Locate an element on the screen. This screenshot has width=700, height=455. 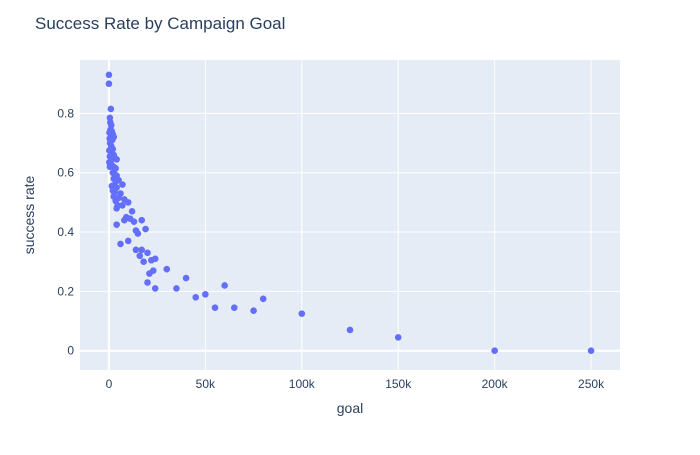
x-tick-label: 50k is located at coordinates (206, 384).